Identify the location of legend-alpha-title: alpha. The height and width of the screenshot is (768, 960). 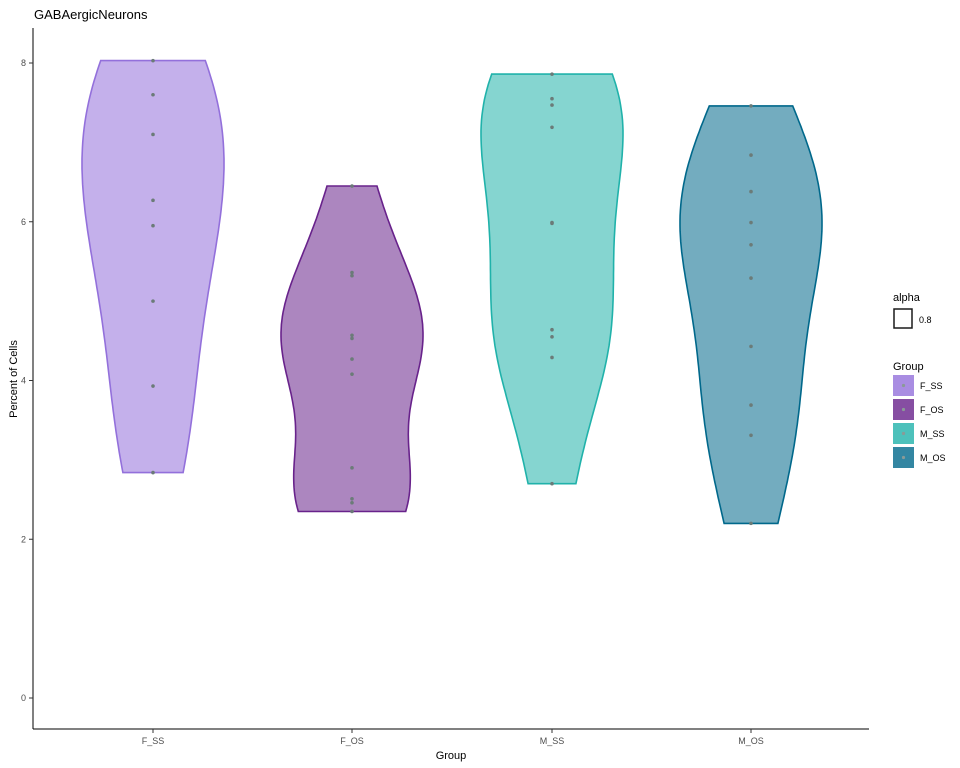
(907, 298).